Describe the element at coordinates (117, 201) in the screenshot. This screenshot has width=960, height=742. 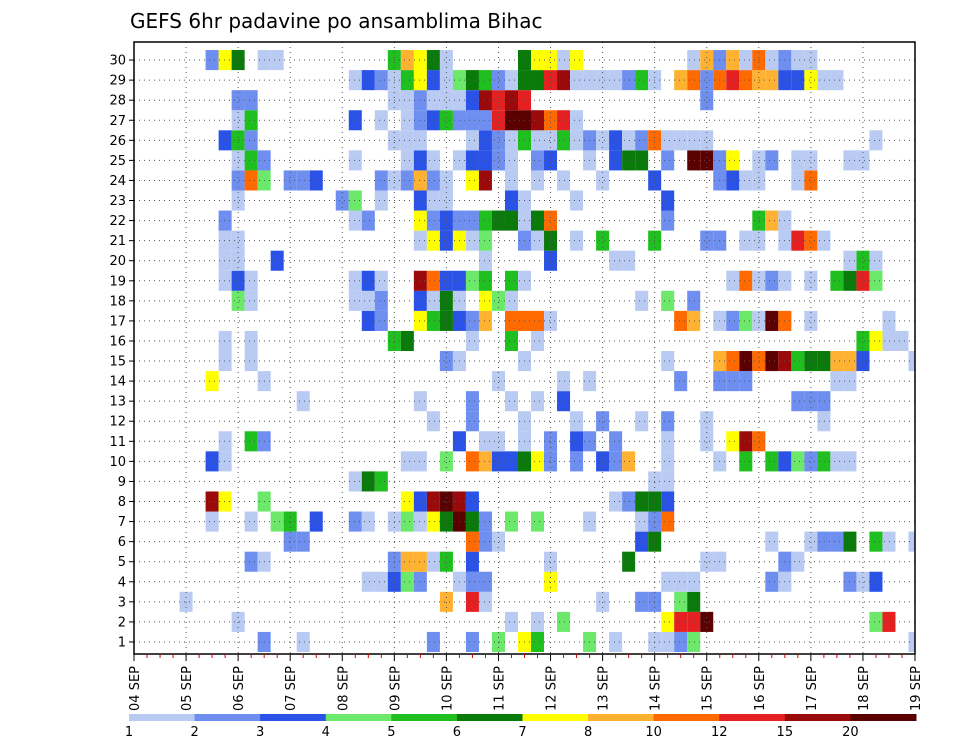
I see `y-tick-label: 23` at that location.